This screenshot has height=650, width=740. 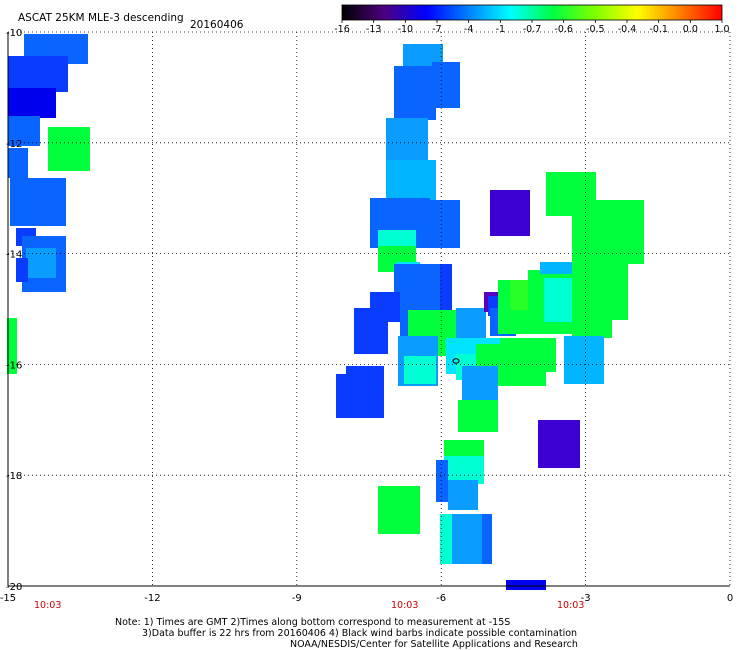 What do you see at coordinates (342, 29) in the screenshot?
I see `color-scale-label: -16` at bounding box center [342, 29].